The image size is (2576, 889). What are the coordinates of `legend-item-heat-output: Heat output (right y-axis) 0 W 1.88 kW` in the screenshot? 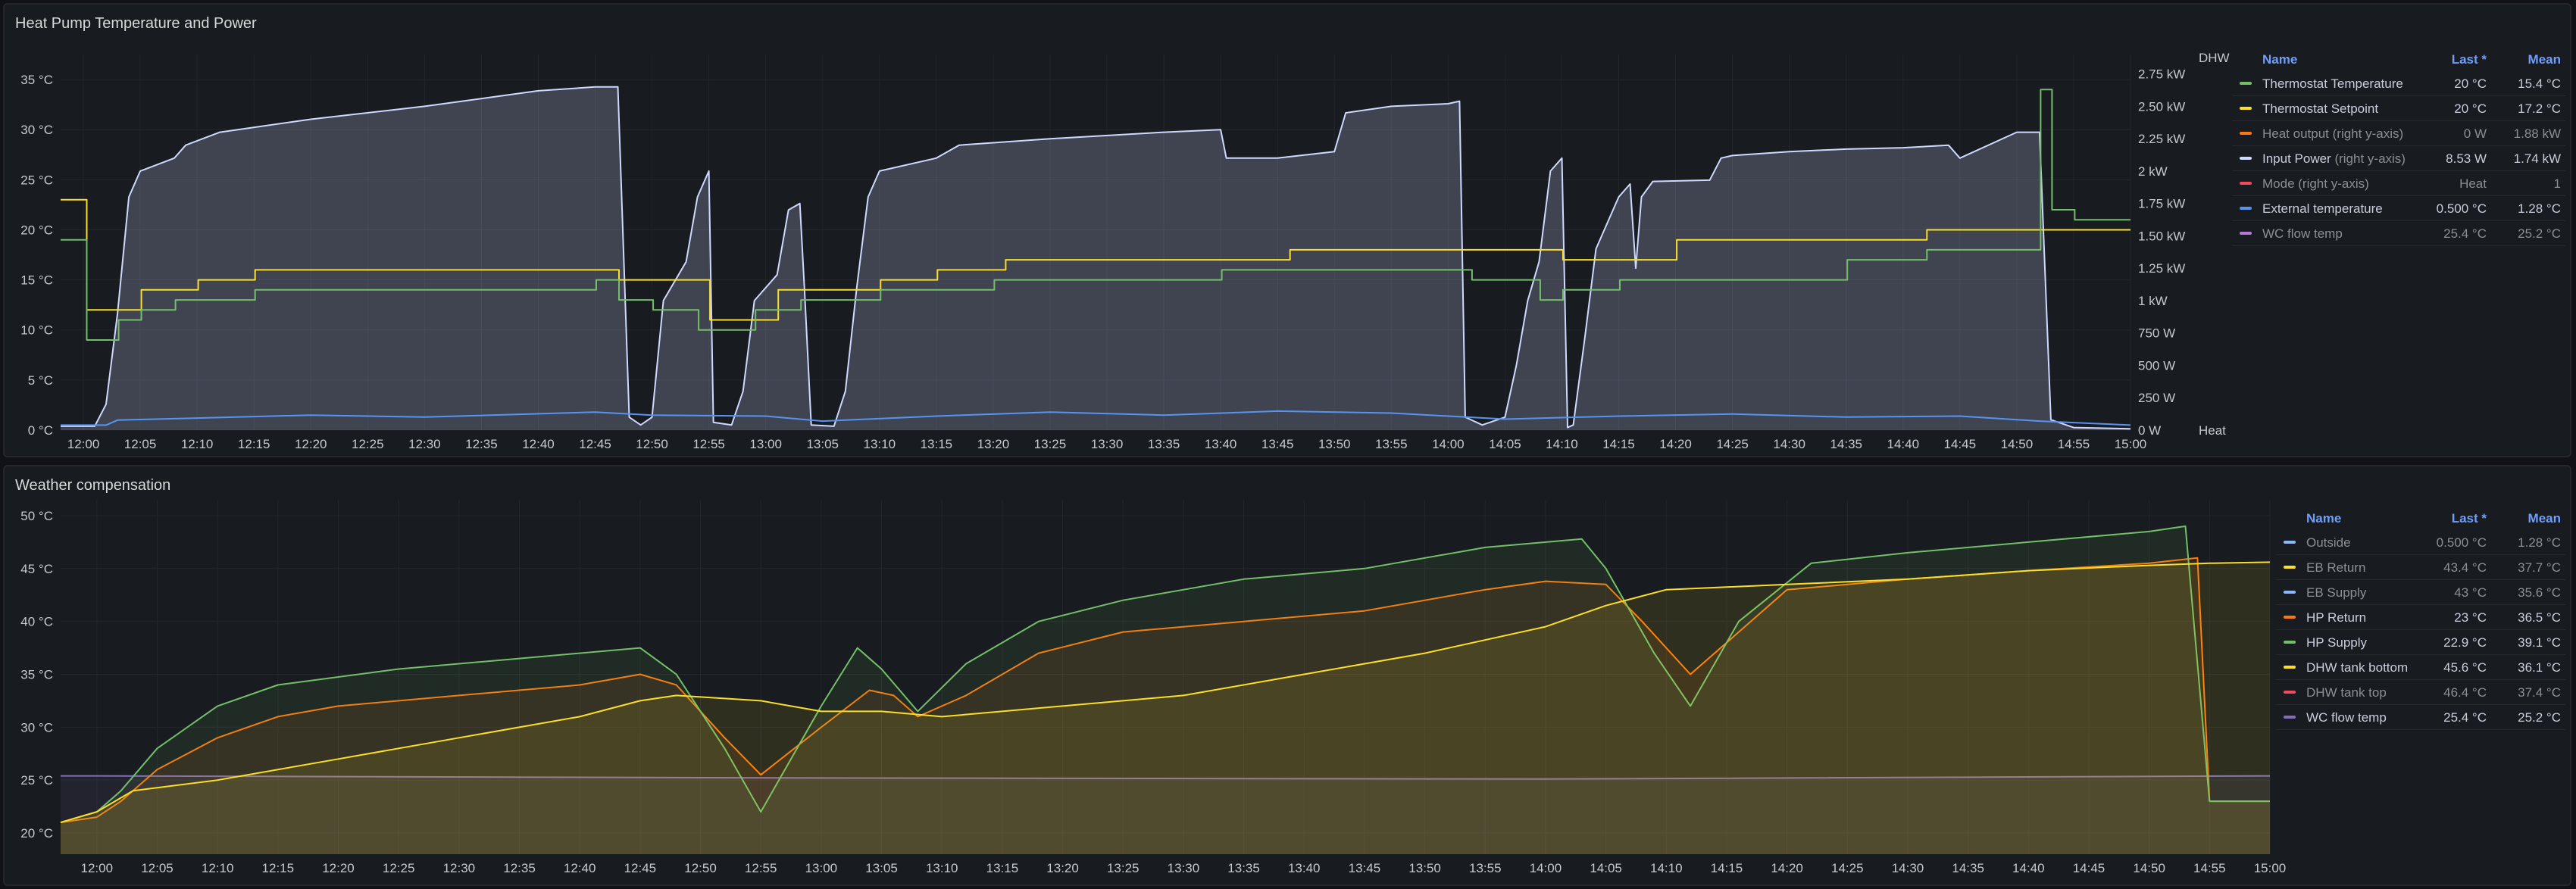 It's located at (2398, 133).